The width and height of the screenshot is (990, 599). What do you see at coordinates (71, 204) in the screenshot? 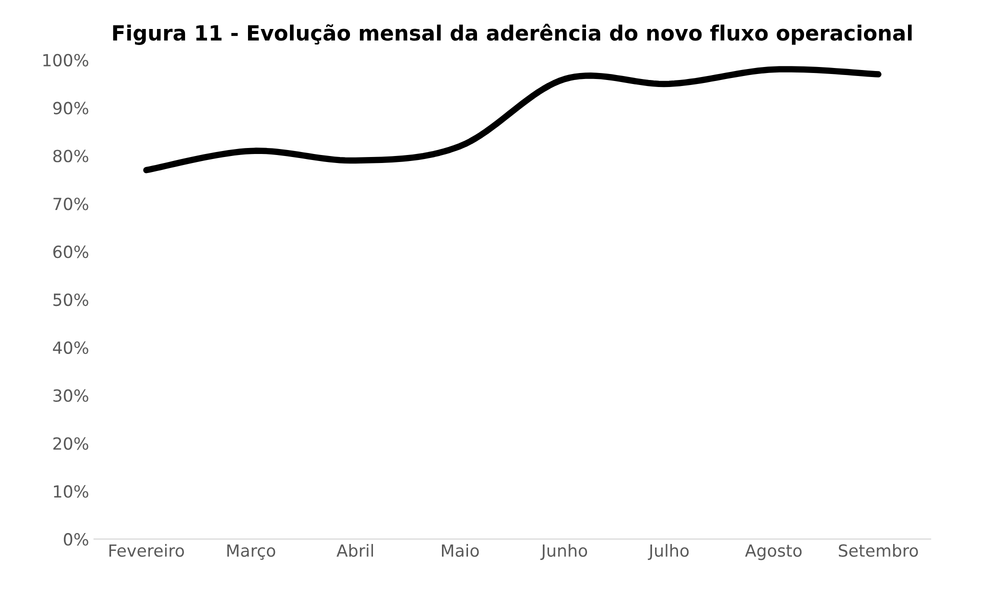
I see `y-tick-label: 70%` at bounding box center [71, 204].